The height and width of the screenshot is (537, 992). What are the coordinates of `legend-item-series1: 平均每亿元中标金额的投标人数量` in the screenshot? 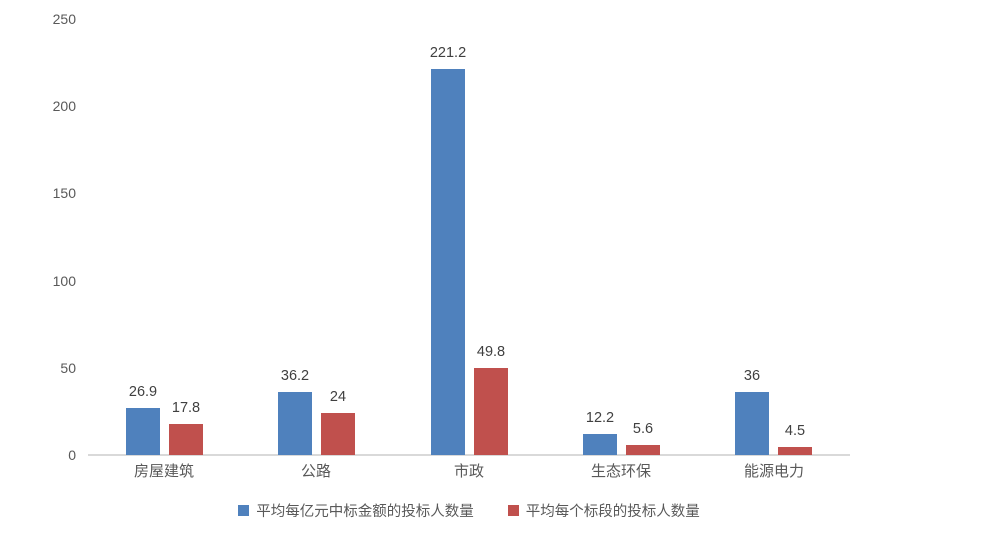 It's located at (356, 510).